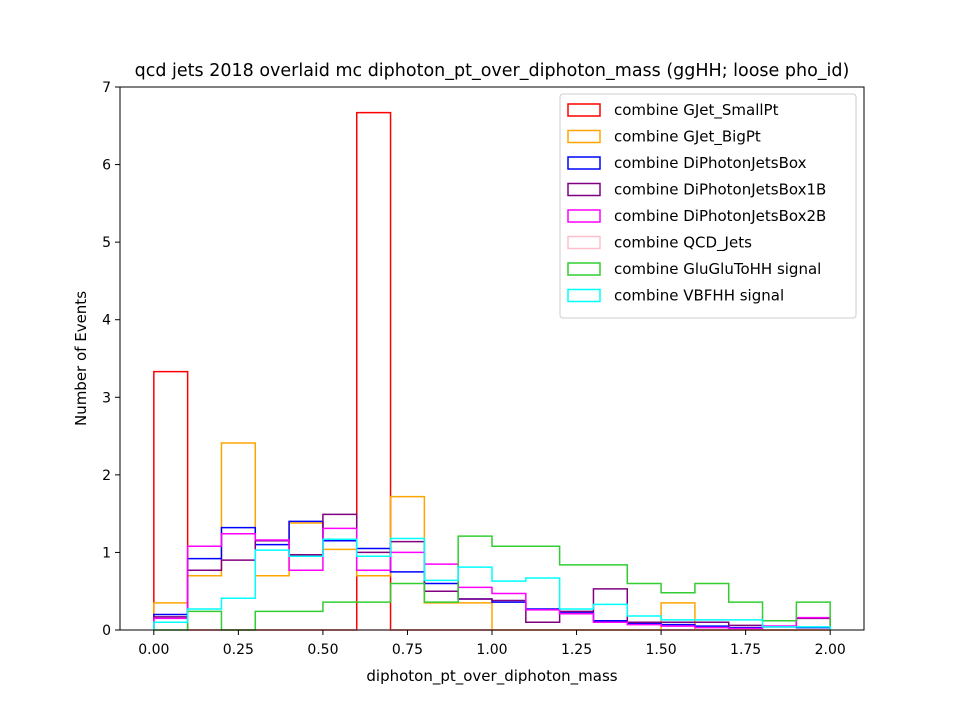 This screenshot has width=960, height=720. What do you see at coordinates (491, 676) in the screenshot?
I see `x-axis-label: diphoton_pt_over_diphoton_mass` at bounding box center [491, 676].